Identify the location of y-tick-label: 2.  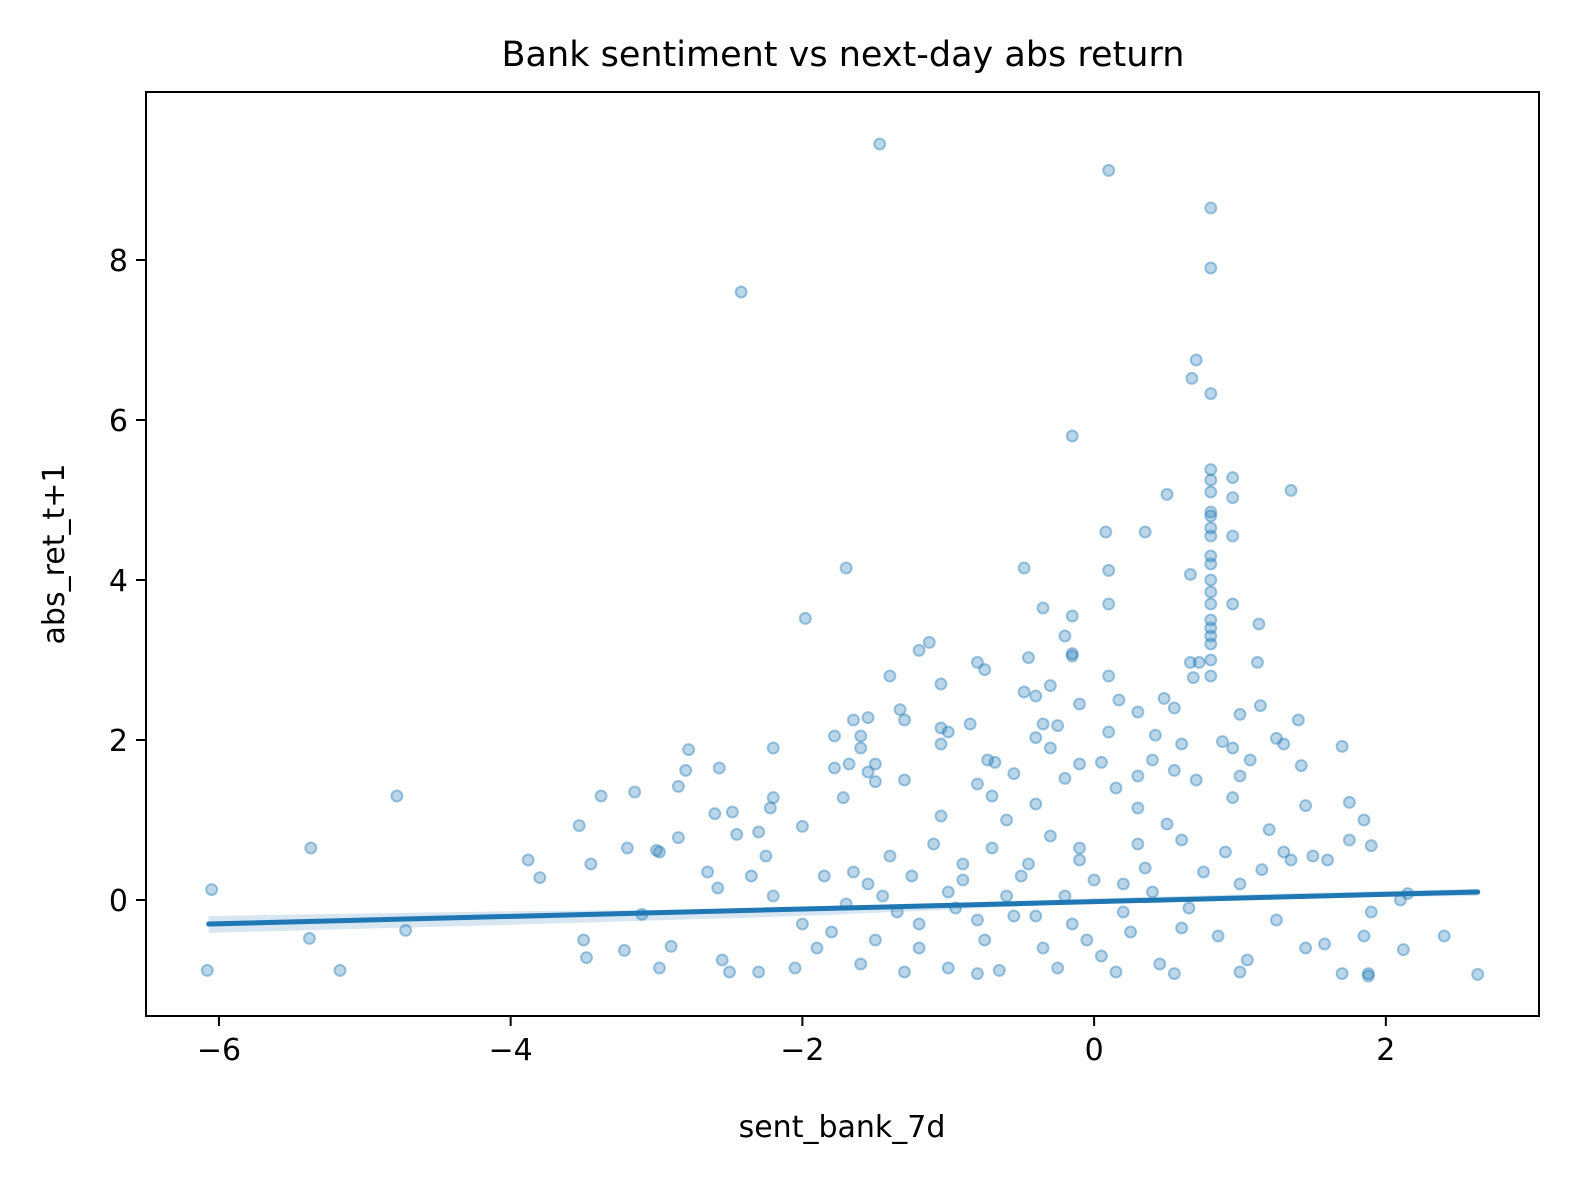
(118, 741).